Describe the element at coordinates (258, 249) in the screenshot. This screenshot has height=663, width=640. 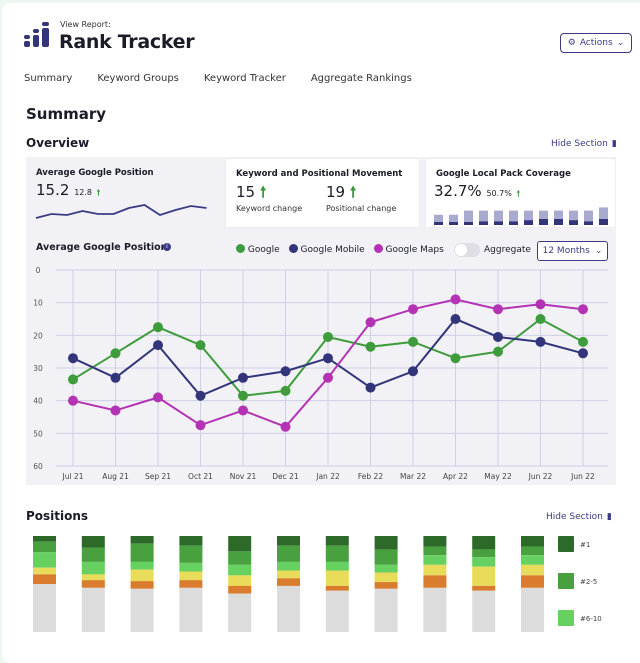
I see `legend-google: Google` at that location.